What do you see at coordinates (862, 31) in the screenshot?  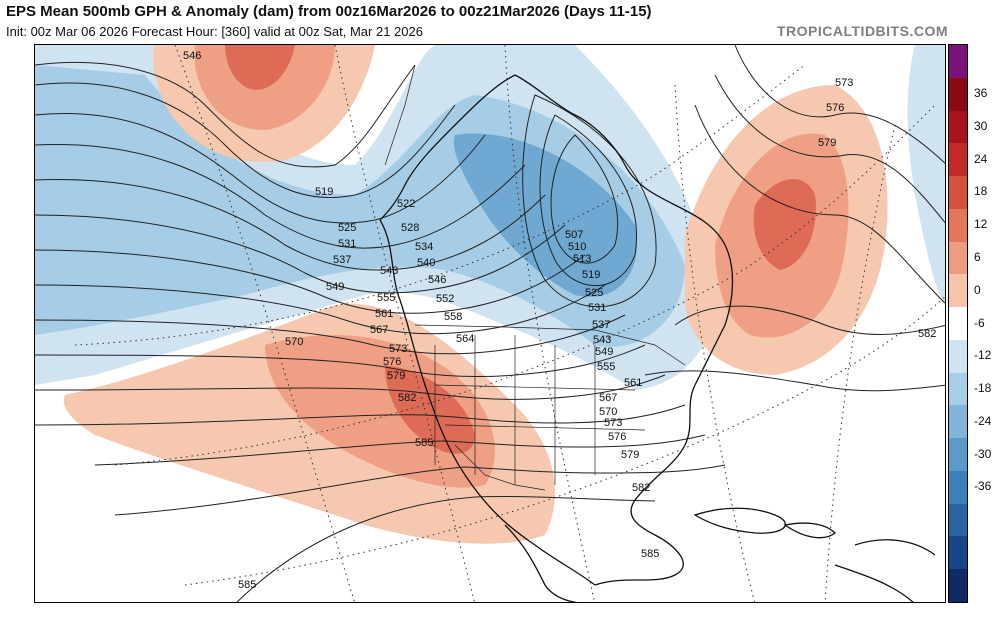 I see `source-watermark: TROPICALTIDBITS.COM` at bounding box center [862, 31].